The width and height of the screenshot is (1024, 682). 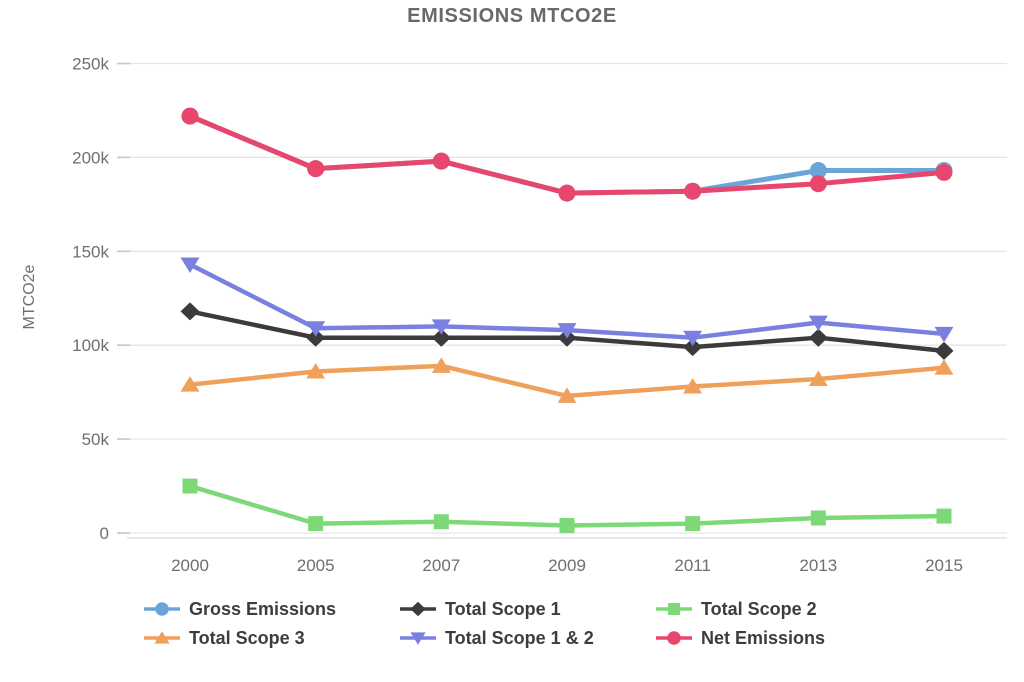 I want to click on legend-item-gross-emissions: Gross Emissions, so click(x=270, y=609).